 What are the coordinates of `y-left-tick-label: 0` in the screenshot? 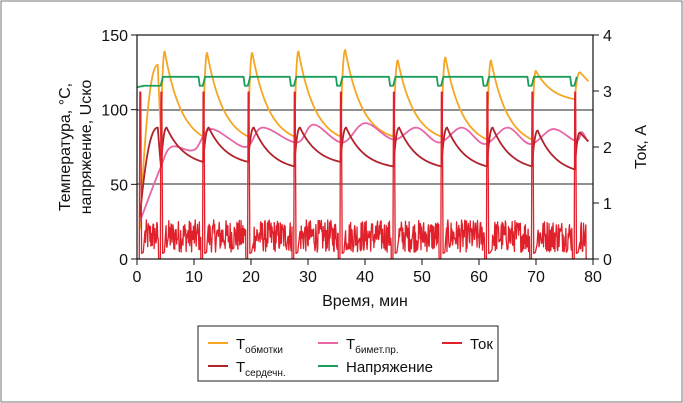 It's located at (123, 260).